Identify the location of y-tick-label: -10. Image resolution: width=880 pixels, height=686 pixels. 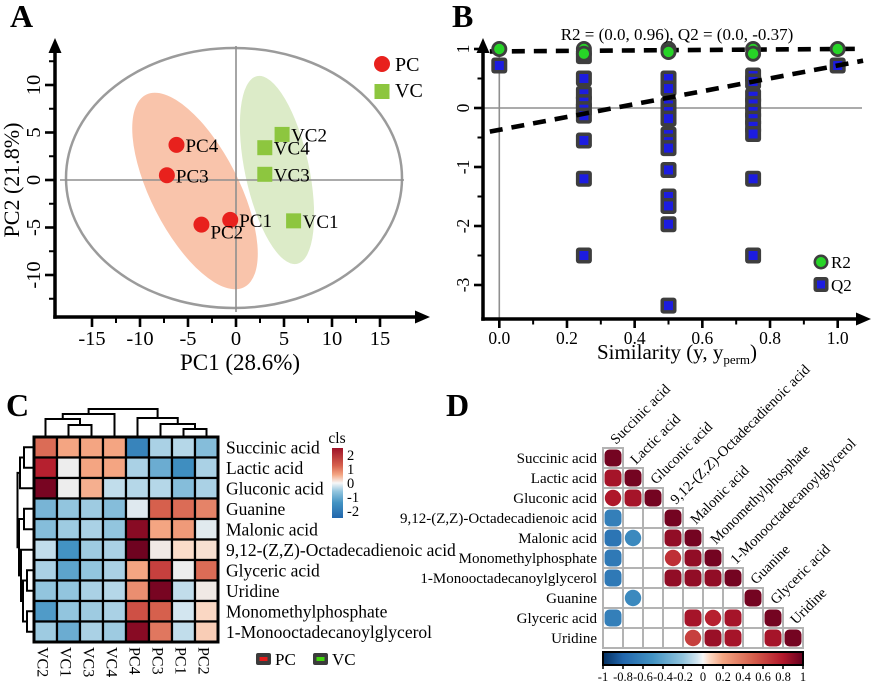
(34, 274).